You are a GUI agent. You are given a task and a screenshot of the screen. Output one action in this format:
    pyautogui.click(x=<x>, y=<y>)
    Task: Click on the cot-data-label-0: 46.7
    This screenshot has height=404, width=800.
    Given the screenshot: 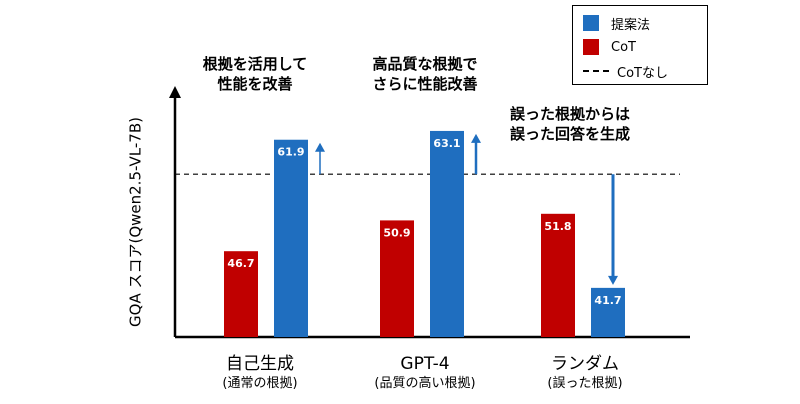 What is the action you would take?
    pyautogui.click(x=240, y=263)
    